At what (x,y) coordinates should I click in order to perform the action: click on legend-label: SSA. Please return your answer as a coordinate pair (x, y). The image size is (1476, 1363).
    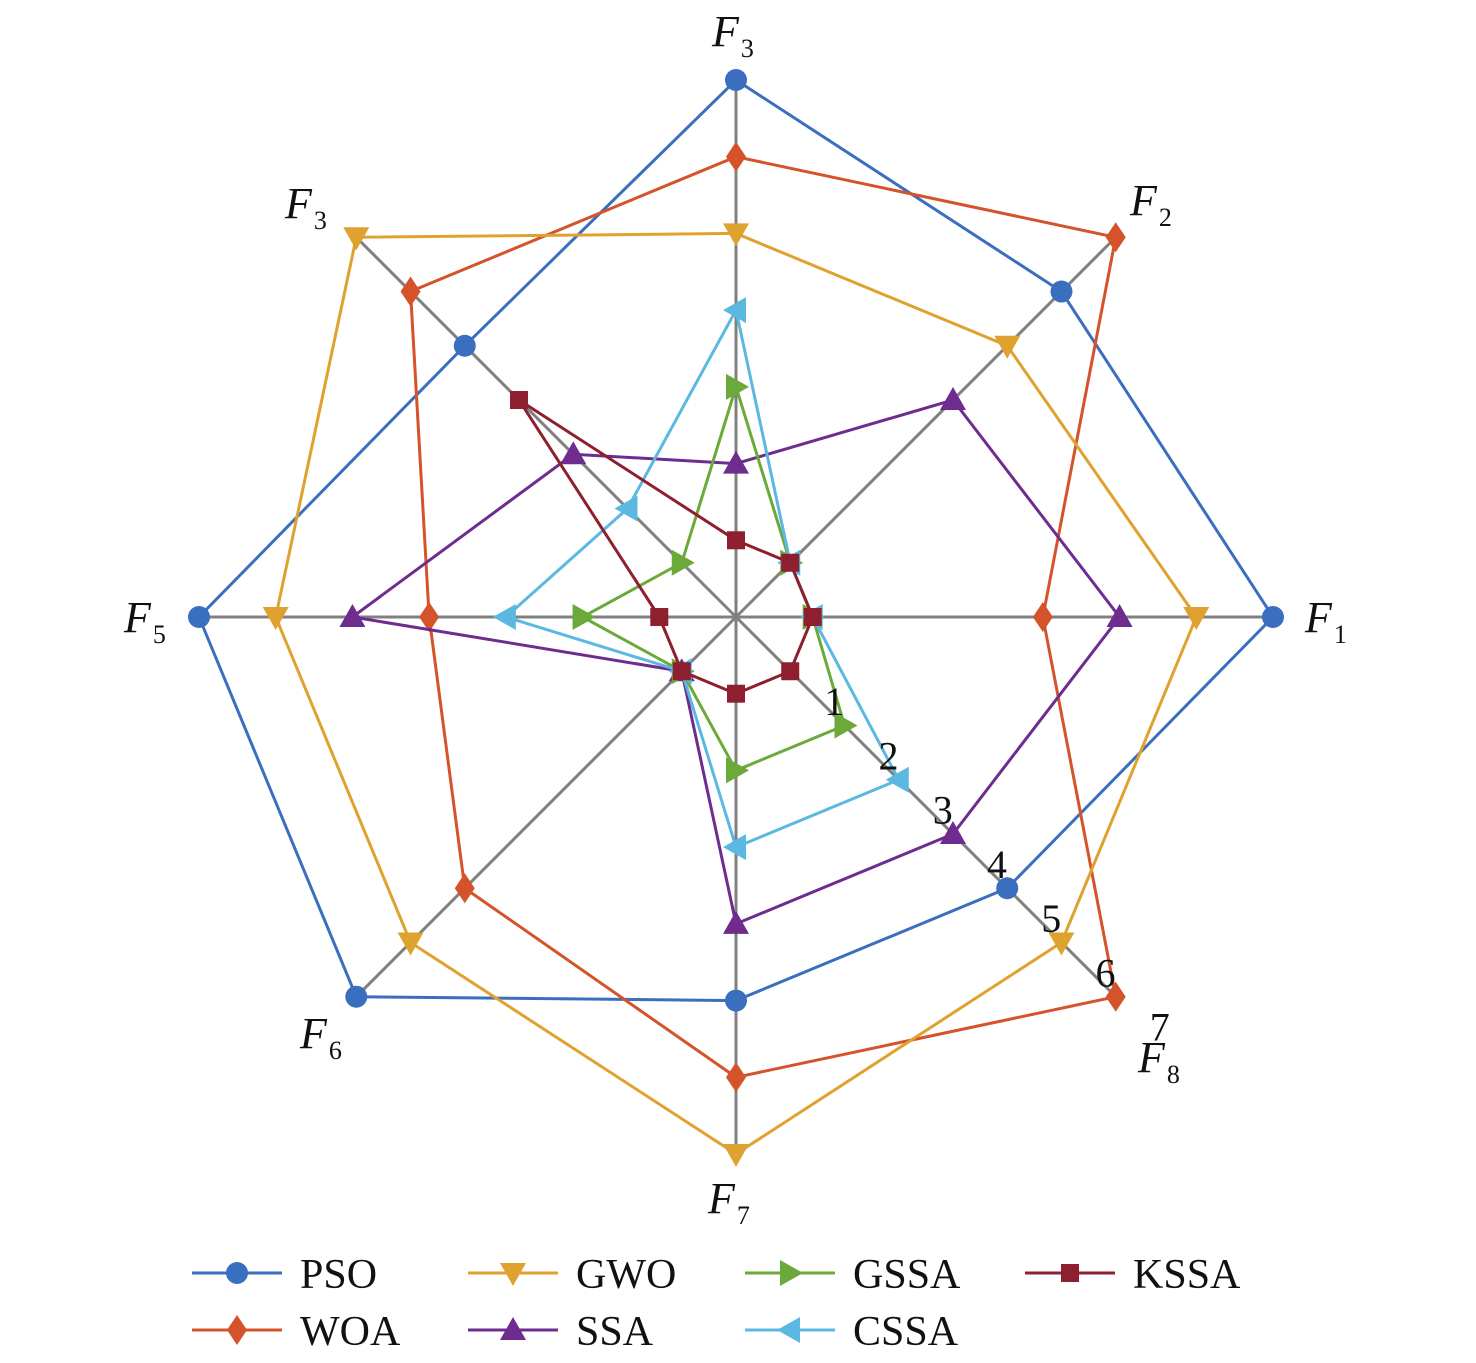
    Looking at the image, I should click on (615, 1332).